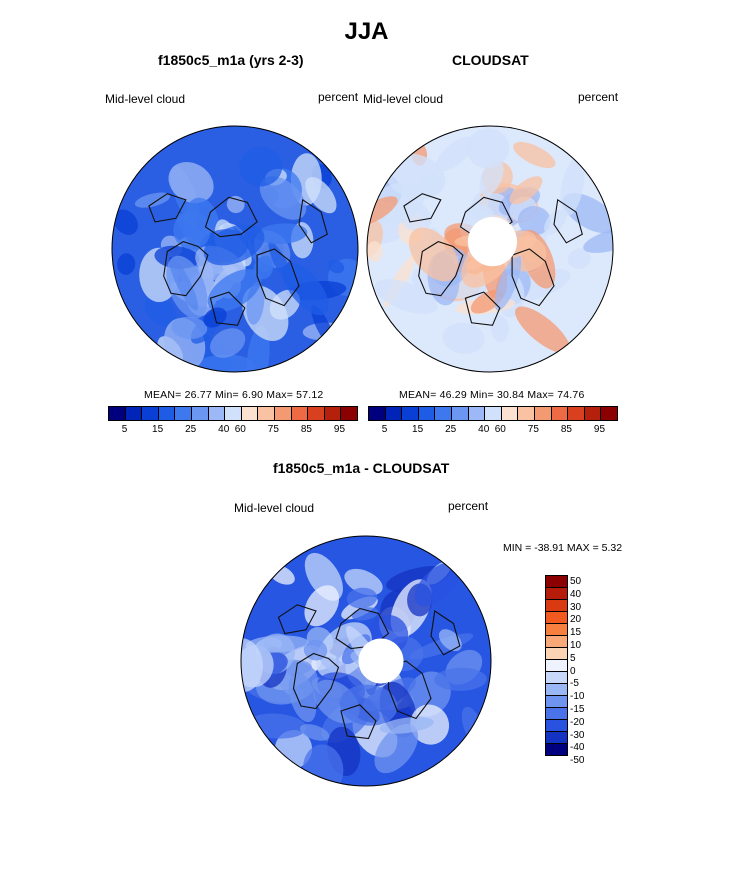 The width and height of the screenshot is (733, 882). Describe the element at coordinates (145, 99) in the screenshot. I see `model-variable-label: Mid-level cloud` at that location.